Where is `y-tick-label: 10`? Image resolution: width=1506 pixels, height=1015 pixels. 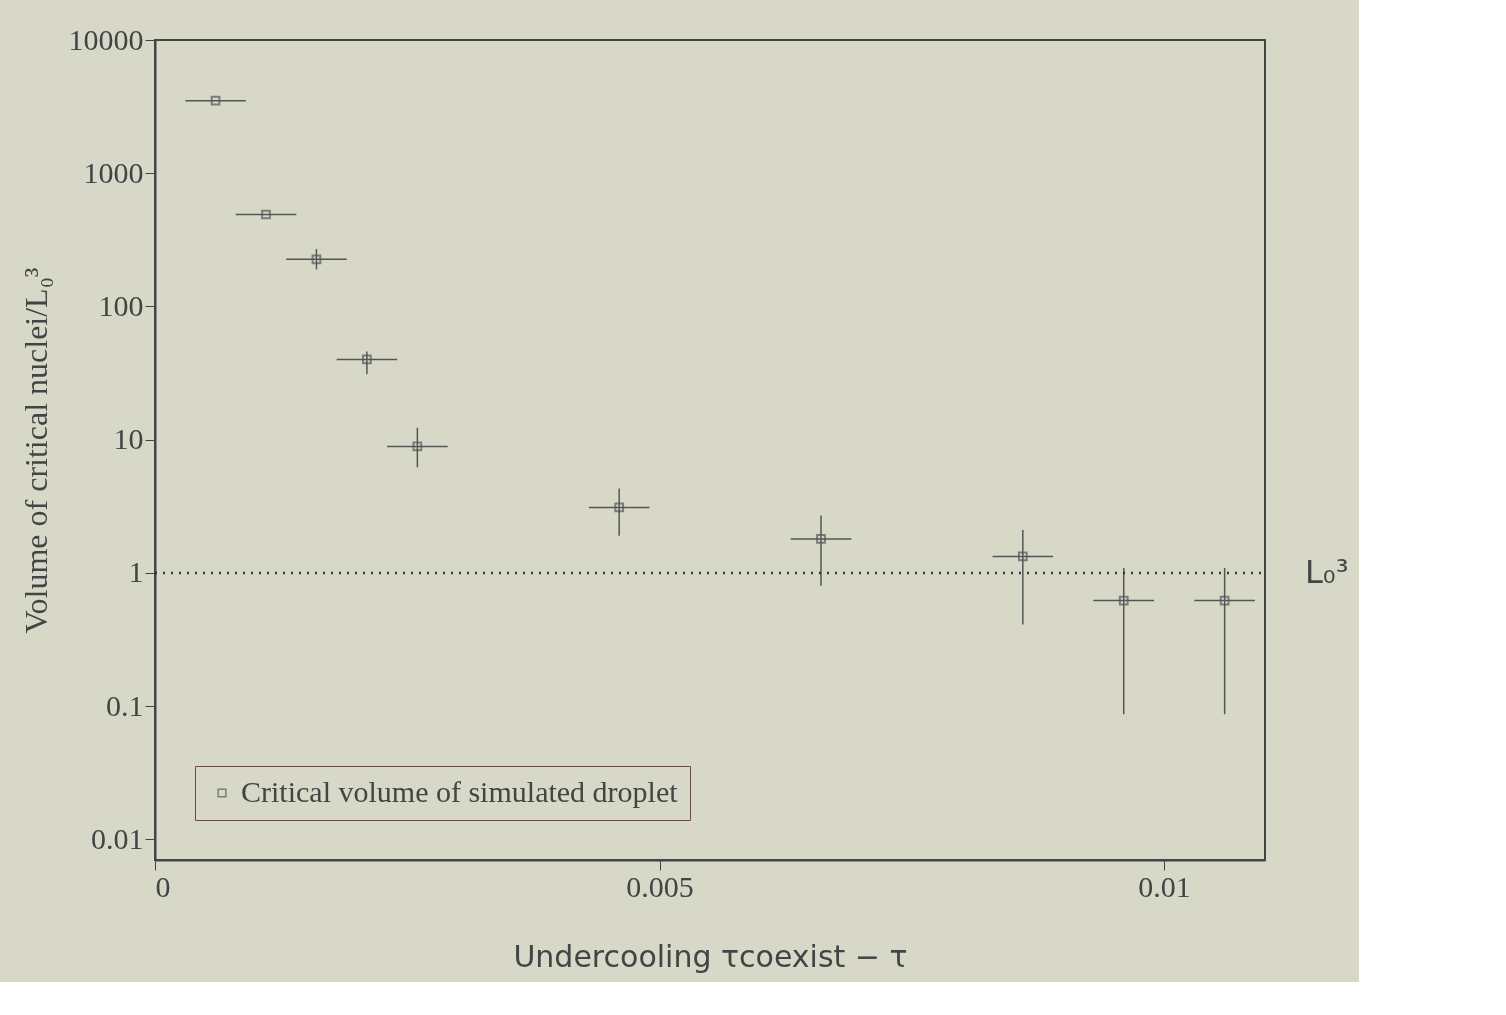 y-tick-label: 10 is located at coordinates (128, 439).